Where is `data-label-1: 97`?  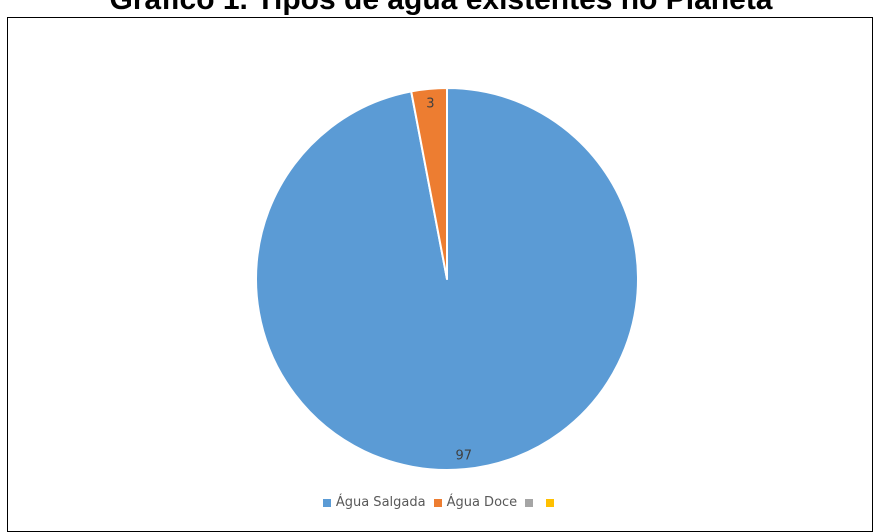 data-label-1: 97 is located at coordinates (463, 456).